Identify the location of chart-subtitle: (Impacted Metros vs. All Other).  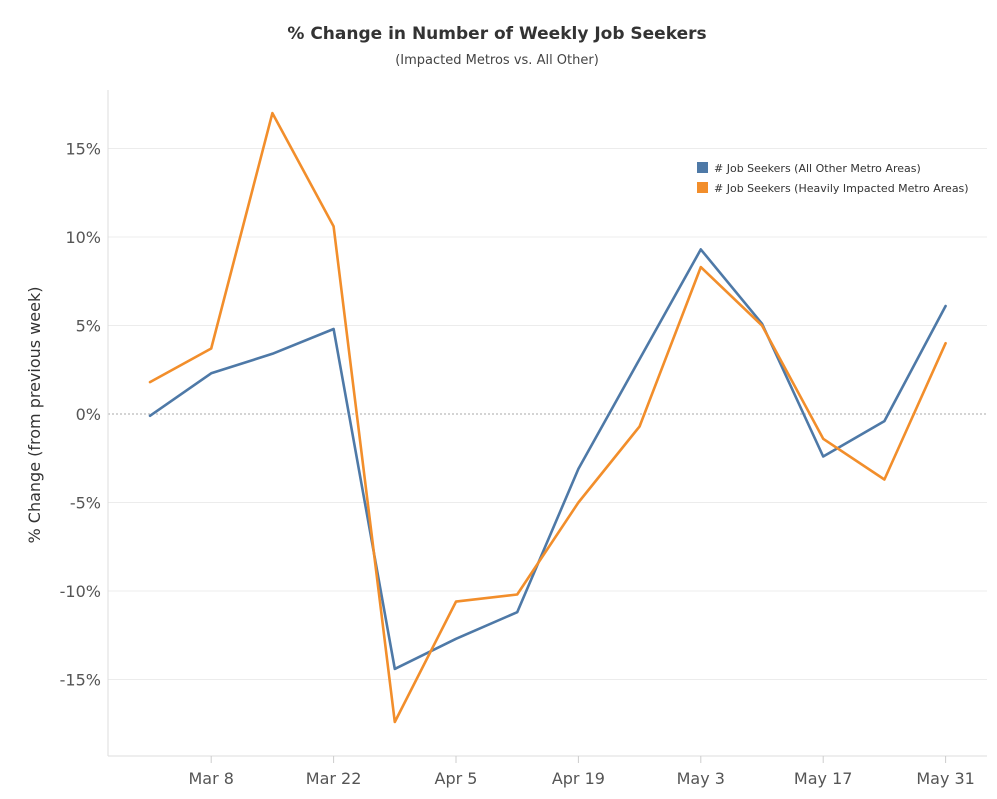
(497, 60).